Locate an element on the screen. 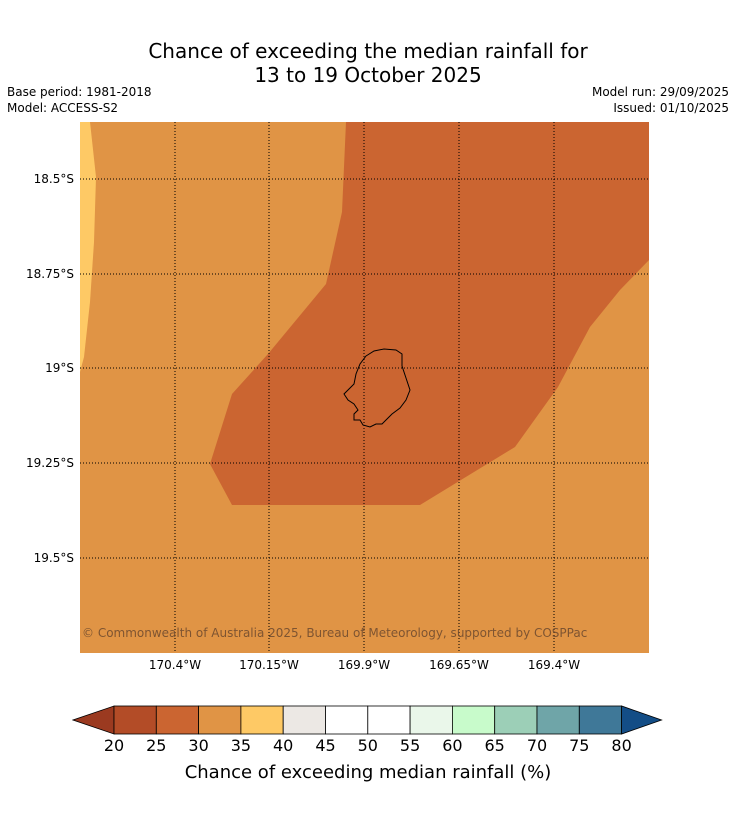  colorbar-tick-label: 80 is located at coordinates (621, 745).